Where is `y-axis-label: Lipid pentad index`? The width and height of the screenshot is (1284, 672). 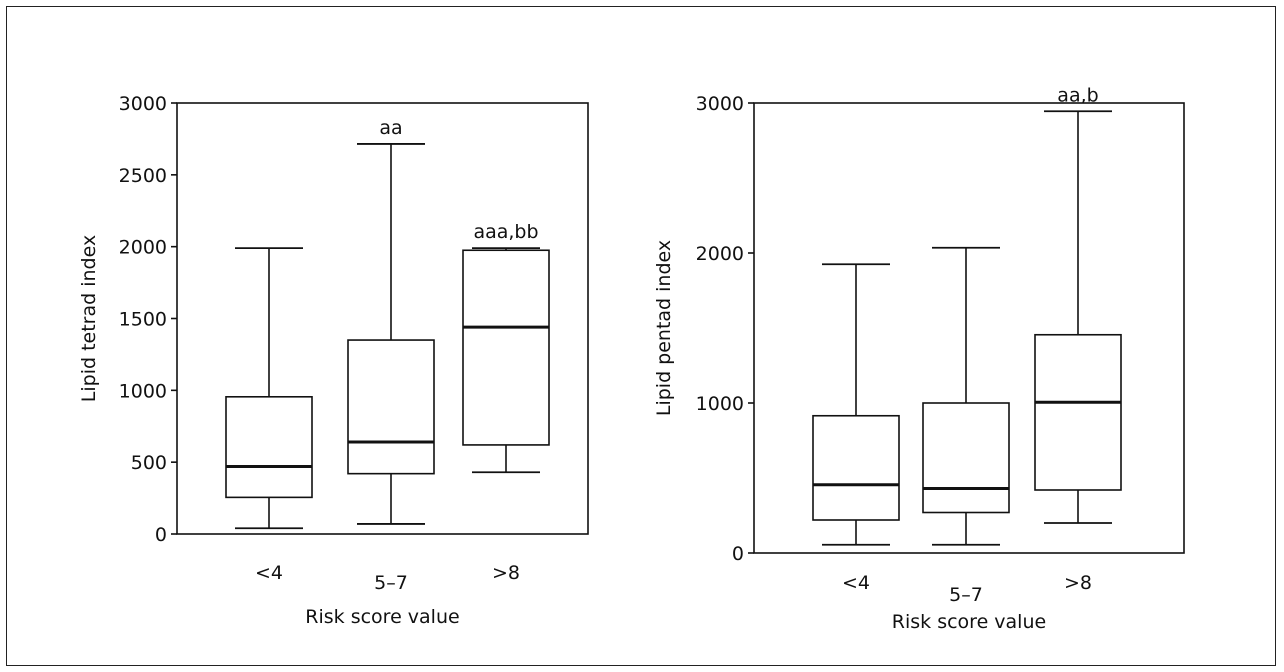 y-axis-label: Lipid pentad index is located at coordinates (664, 328).